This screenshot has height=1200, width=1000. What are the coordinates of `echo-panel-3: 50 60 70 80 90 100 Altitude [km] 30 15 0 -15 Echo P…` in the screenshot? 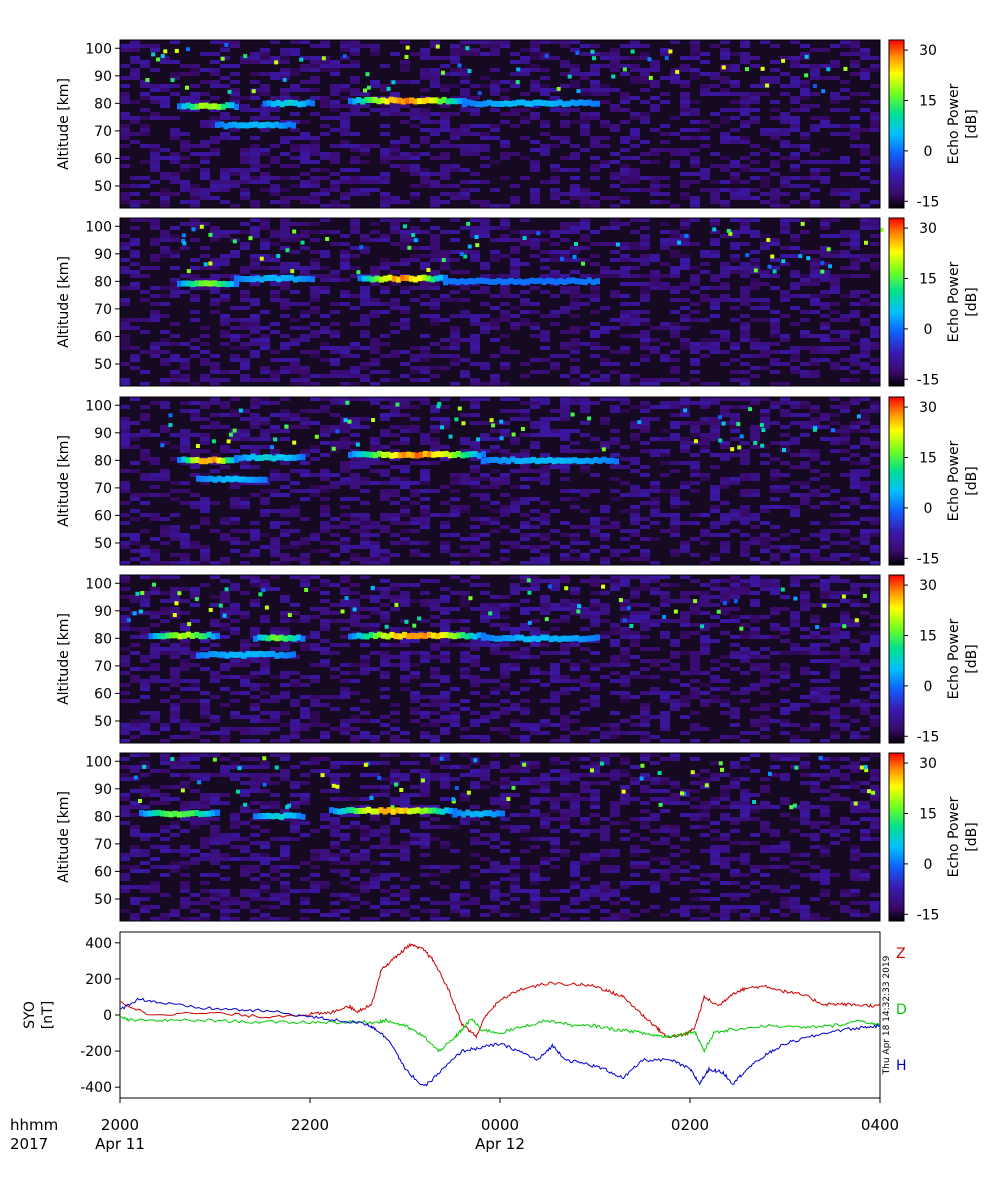 It's located at (518, 481).